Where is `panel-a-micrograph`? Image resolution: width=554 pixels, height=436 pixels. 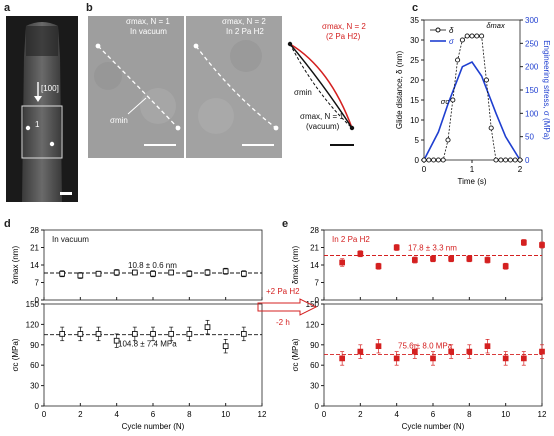
panel-a-micrograph is located at coordinates (42, 109).